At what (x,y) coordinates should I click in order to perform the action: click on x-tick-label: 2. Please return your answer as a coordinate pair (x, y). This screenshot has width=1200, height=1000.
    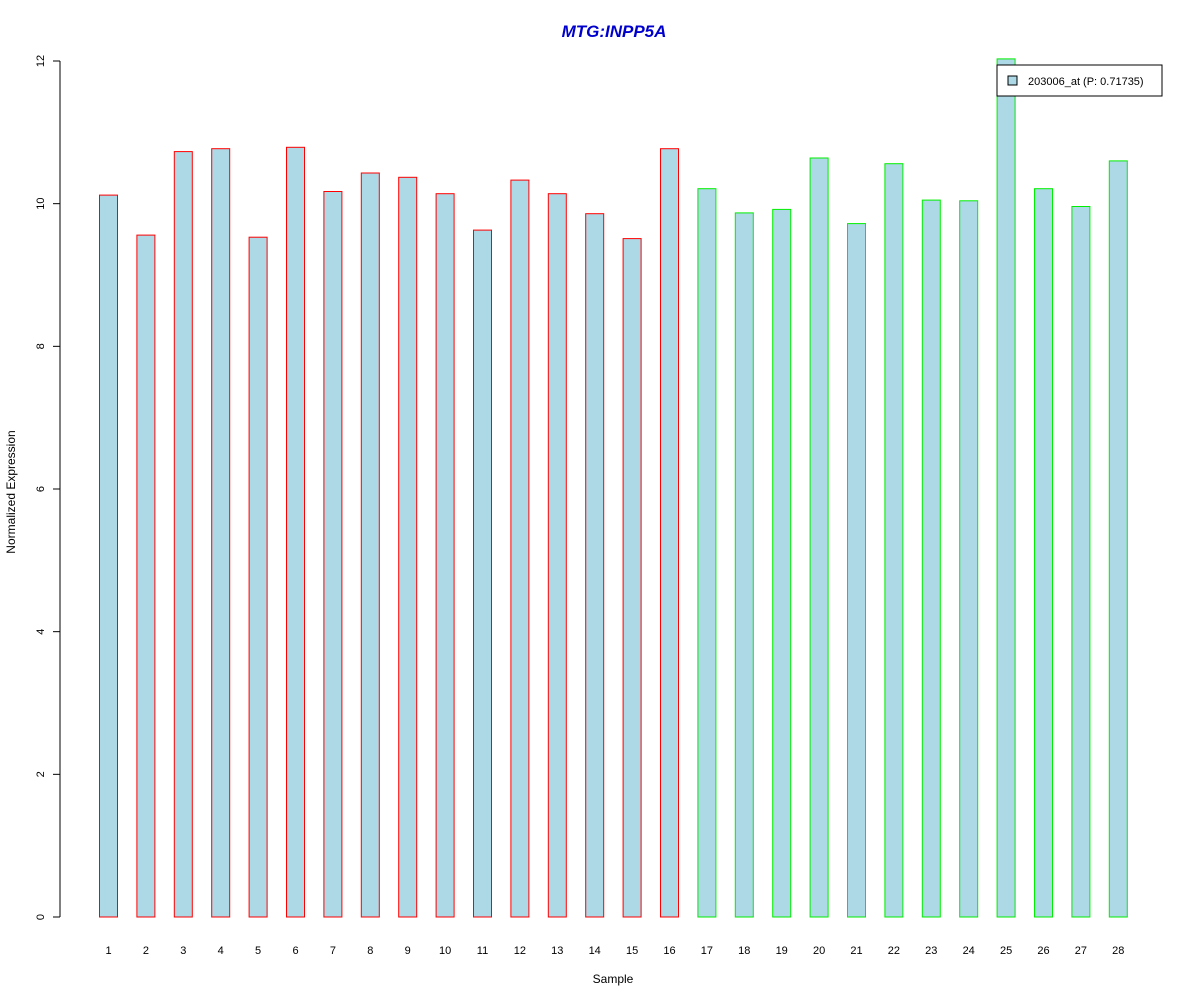
    Looking at the image, I should click on (146, 951).